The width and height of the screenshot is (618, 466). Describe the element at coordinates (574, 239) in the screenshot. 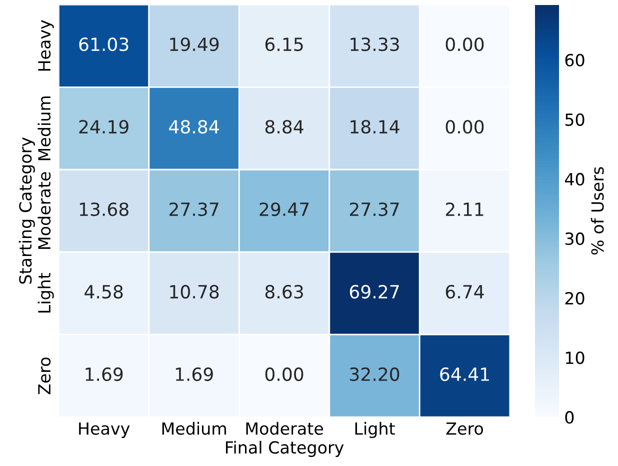

I see `color-bar-label: 30` at that location.